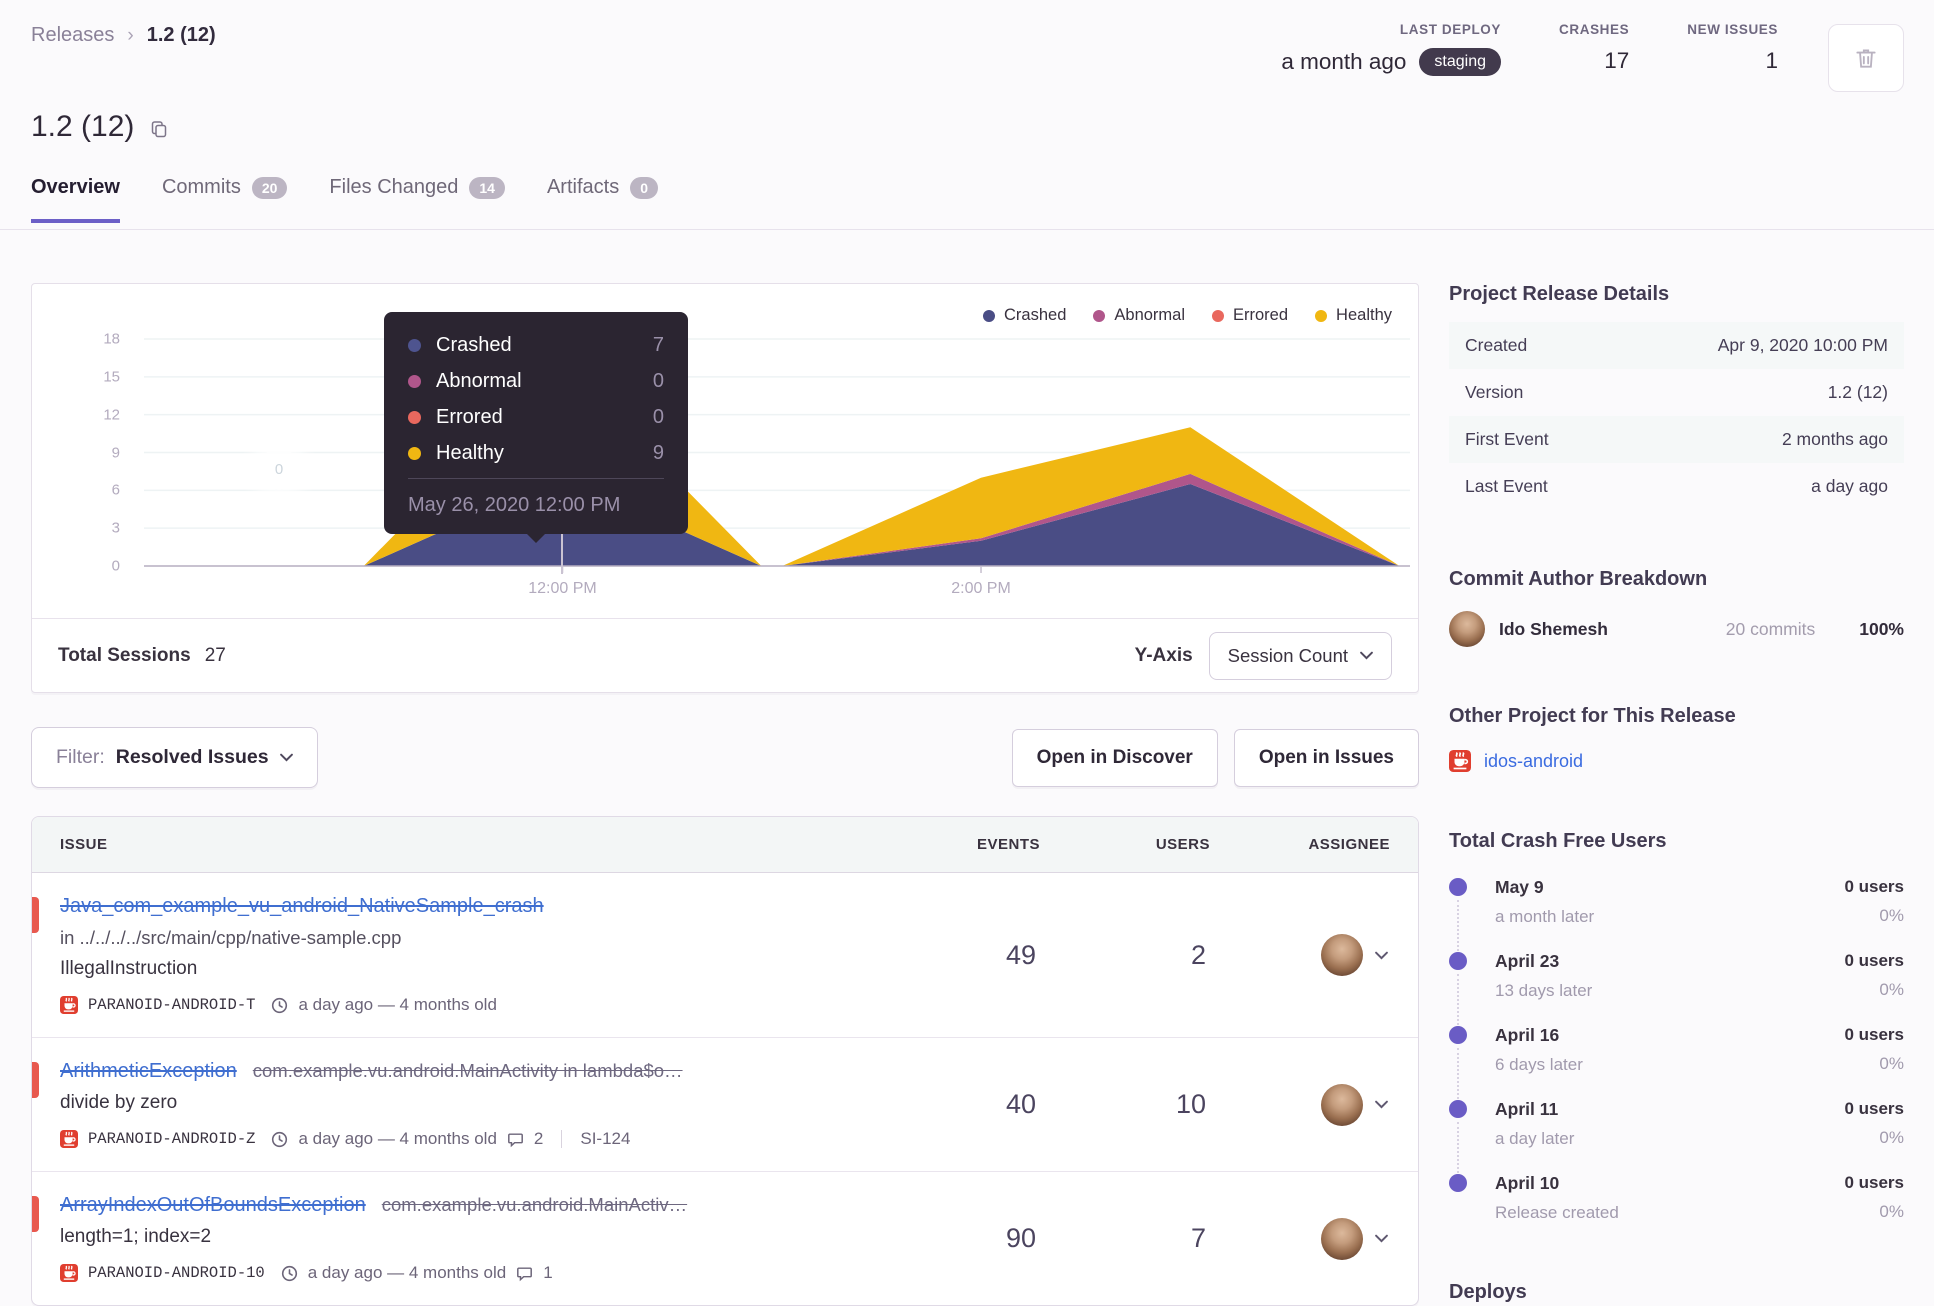  Describe the element at coordinates (1460, 62) in the screenshot. I see `staging-badge: staging` at that location.